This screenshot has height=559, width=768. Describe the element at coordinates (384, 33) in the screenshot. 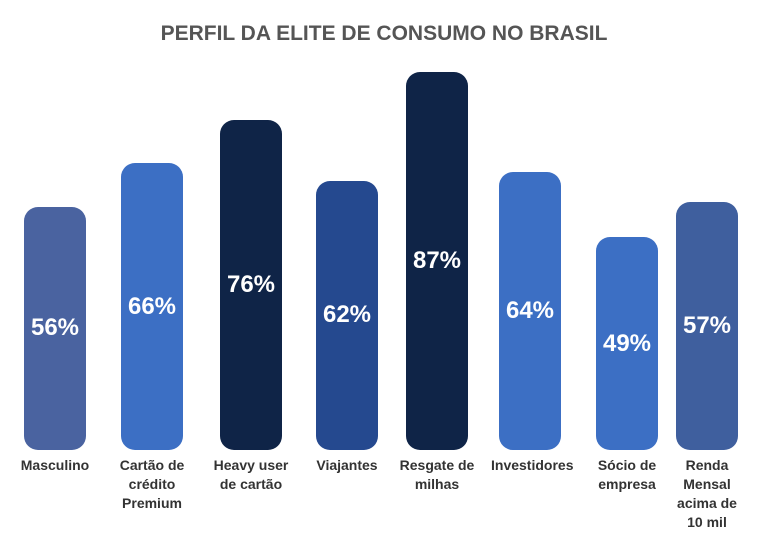

I see `chart-title: PERFIL DA ELITE DE CONSUMO NO BRASIL` at that location.